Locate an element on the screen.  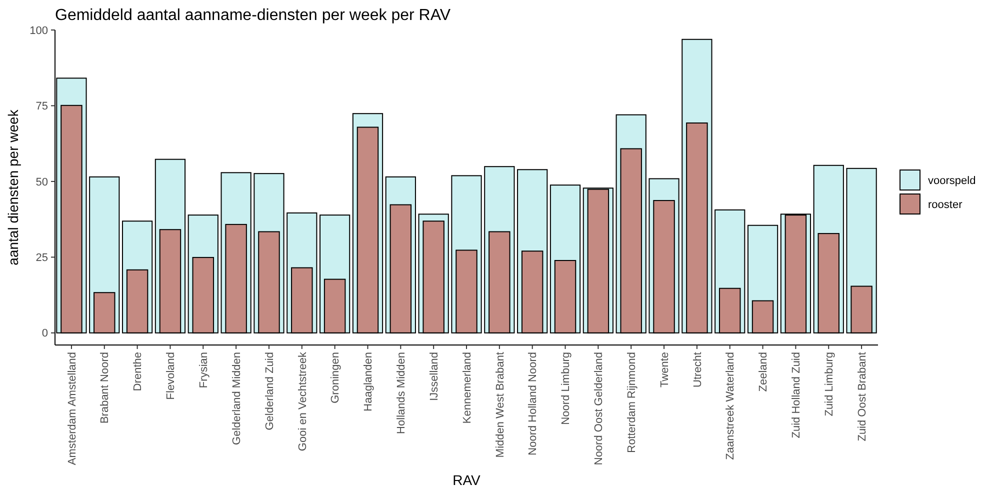
y-tick-label: 75 is located at coordinates (42, 106).